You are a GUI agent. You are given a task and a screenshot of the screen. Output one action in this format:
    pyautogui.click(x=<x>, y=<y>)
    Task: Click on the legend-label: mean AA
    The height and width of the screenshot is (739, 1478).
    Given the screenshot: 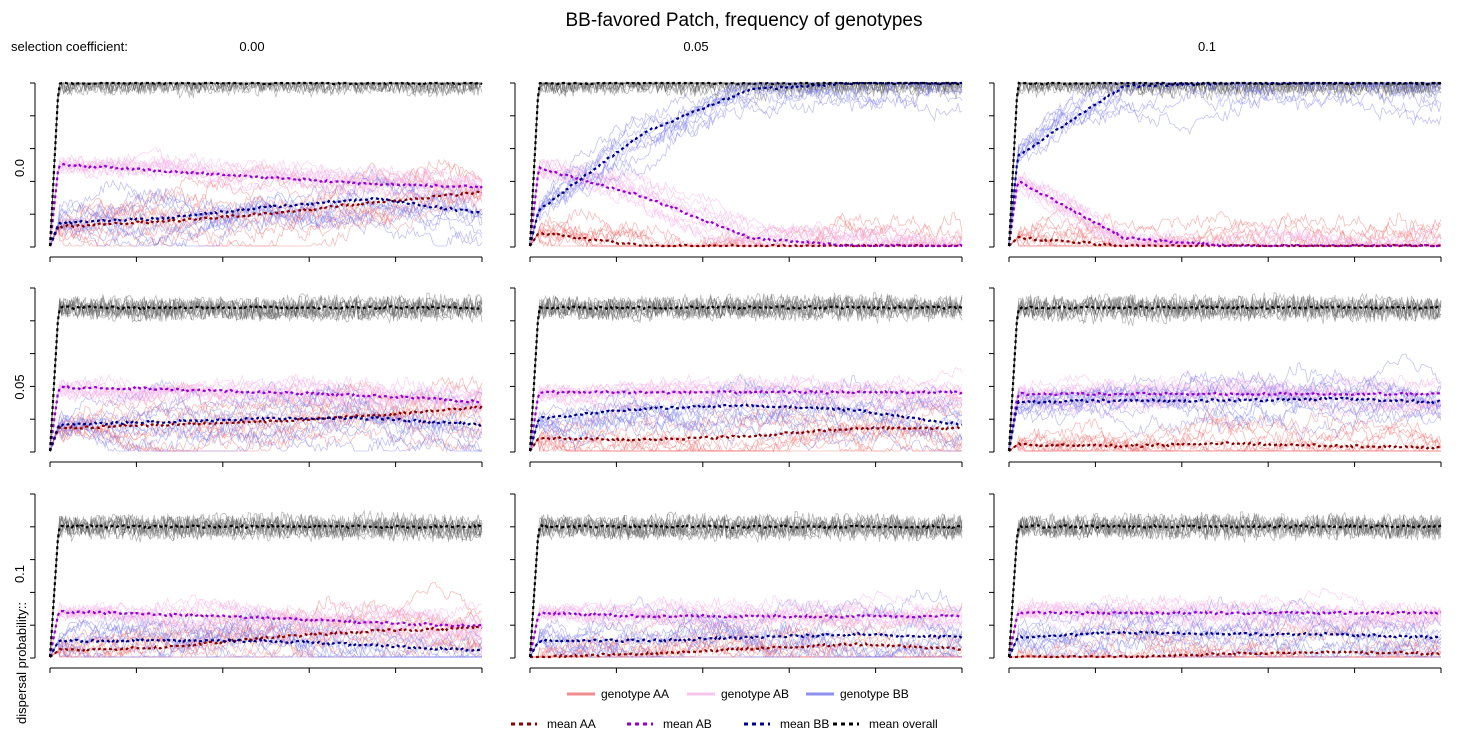 What is the action you would take?
    pyautogui.click(x=571, y=724)
    